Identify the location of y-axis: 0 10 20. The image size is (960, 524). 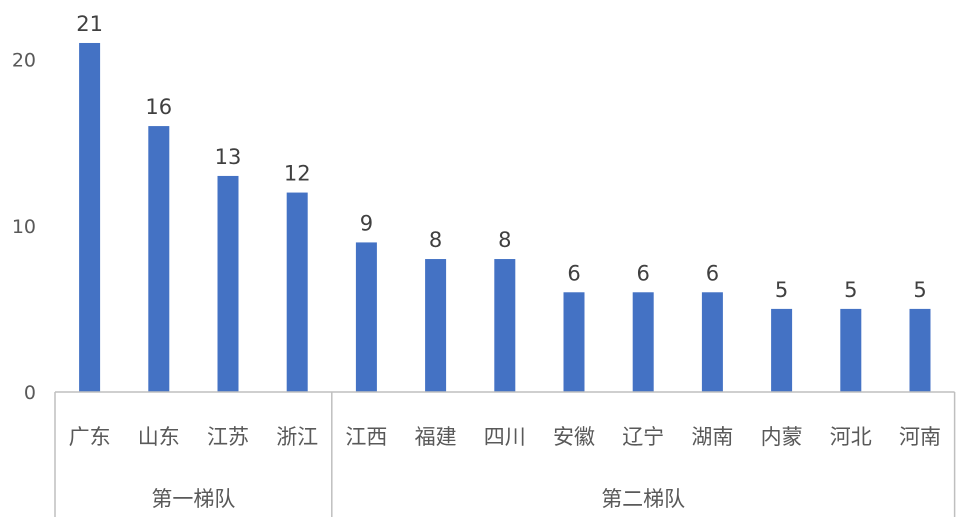
(24, 227).